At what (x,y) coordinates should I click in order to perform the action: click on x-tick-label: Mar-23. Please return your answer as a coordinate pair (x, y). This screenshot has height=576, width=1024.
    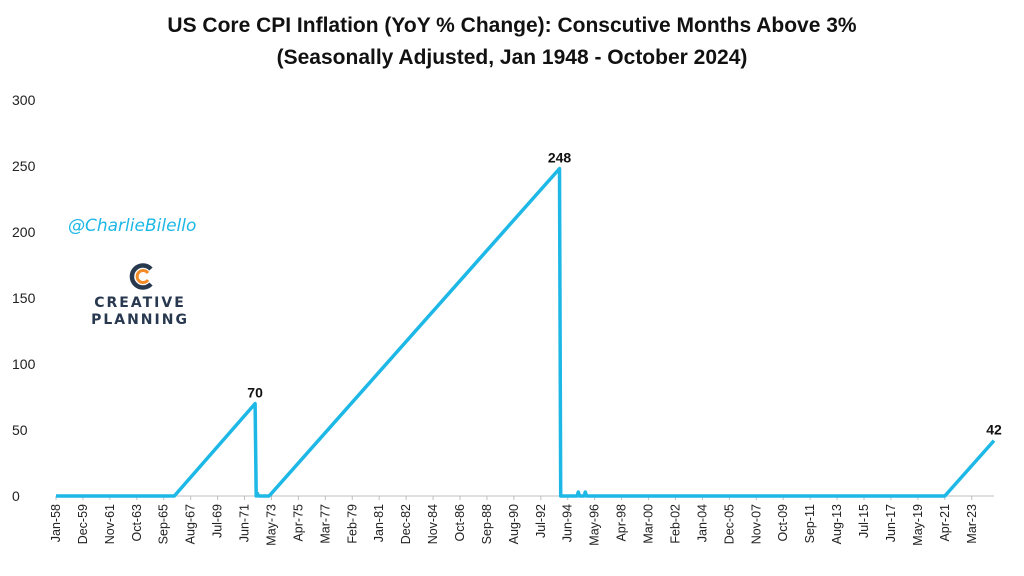
    Looking at the image, I should click on (972, 524).